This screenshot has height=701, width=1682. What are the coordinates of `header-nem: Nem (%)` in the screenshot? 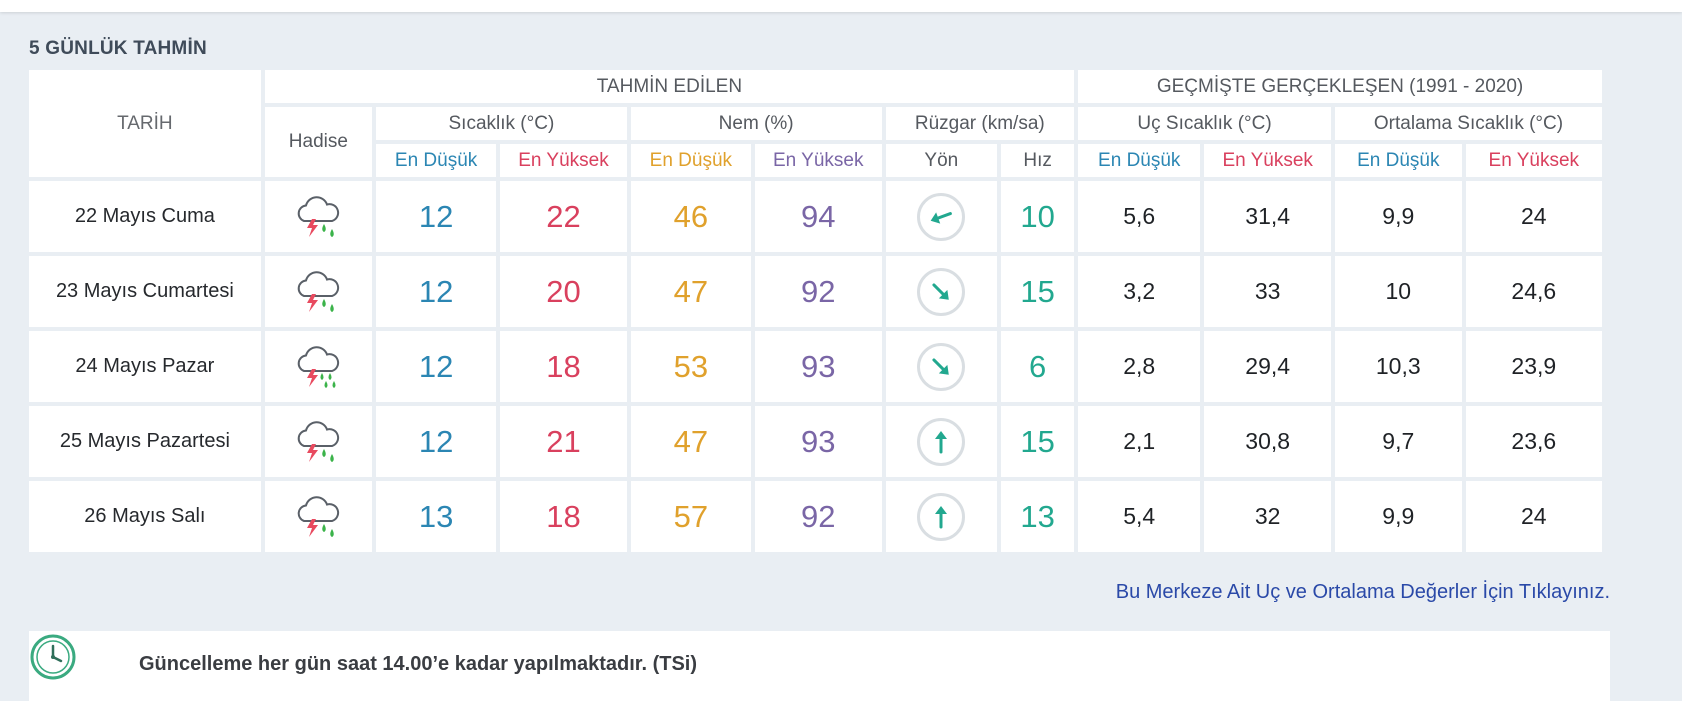 It's located at (756, 123).